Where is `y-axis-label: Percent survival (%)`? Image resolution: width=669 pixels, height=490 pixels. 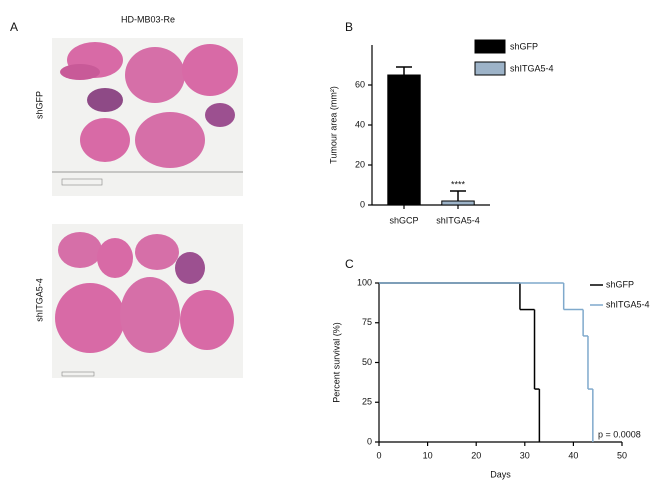 y-axis-label: Percent survival (%) is located at coordinates (336, 362).